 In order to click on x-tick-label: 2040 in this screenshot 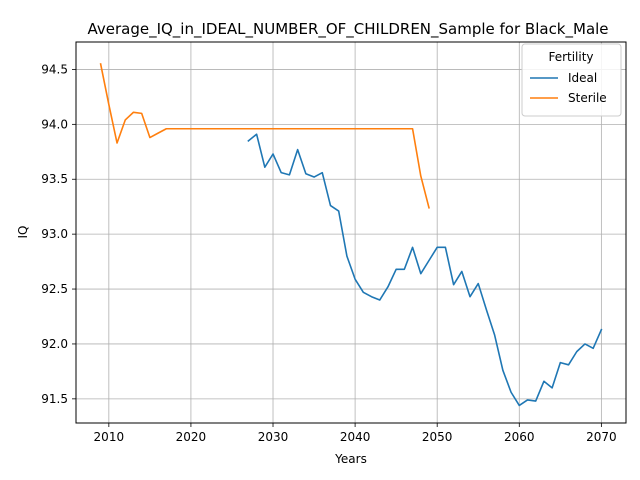, I will do `click(355, 437)`.